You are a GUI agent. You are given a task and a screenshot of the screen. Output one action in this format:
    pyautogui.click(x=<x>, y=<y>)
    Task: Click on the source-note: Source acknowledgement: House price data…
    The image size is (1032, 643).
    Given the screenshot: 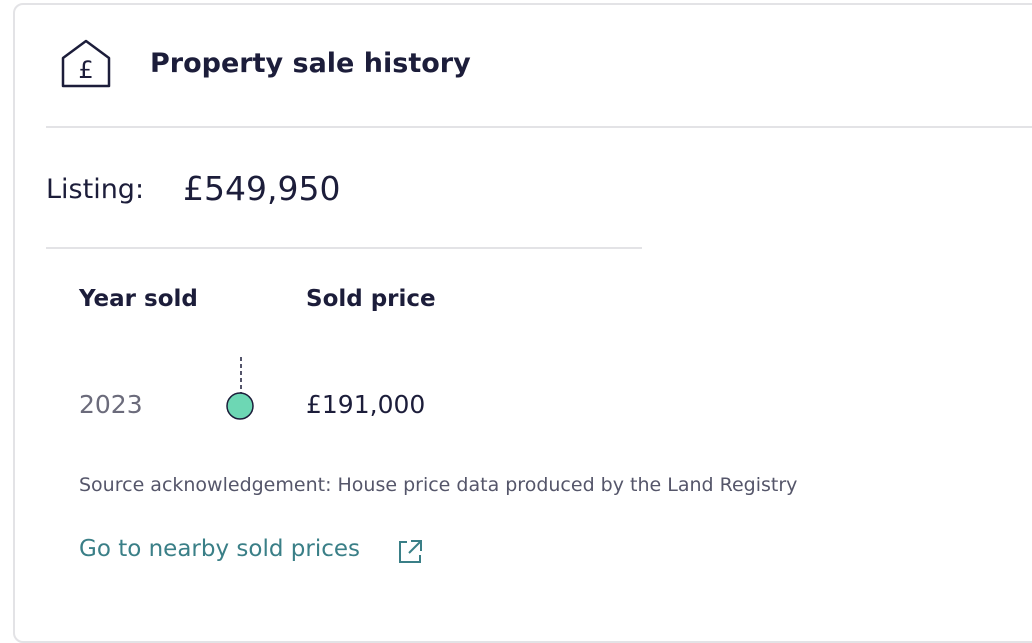 What is the action you would take?
    pyautogui.click(x=438, y=485)
    